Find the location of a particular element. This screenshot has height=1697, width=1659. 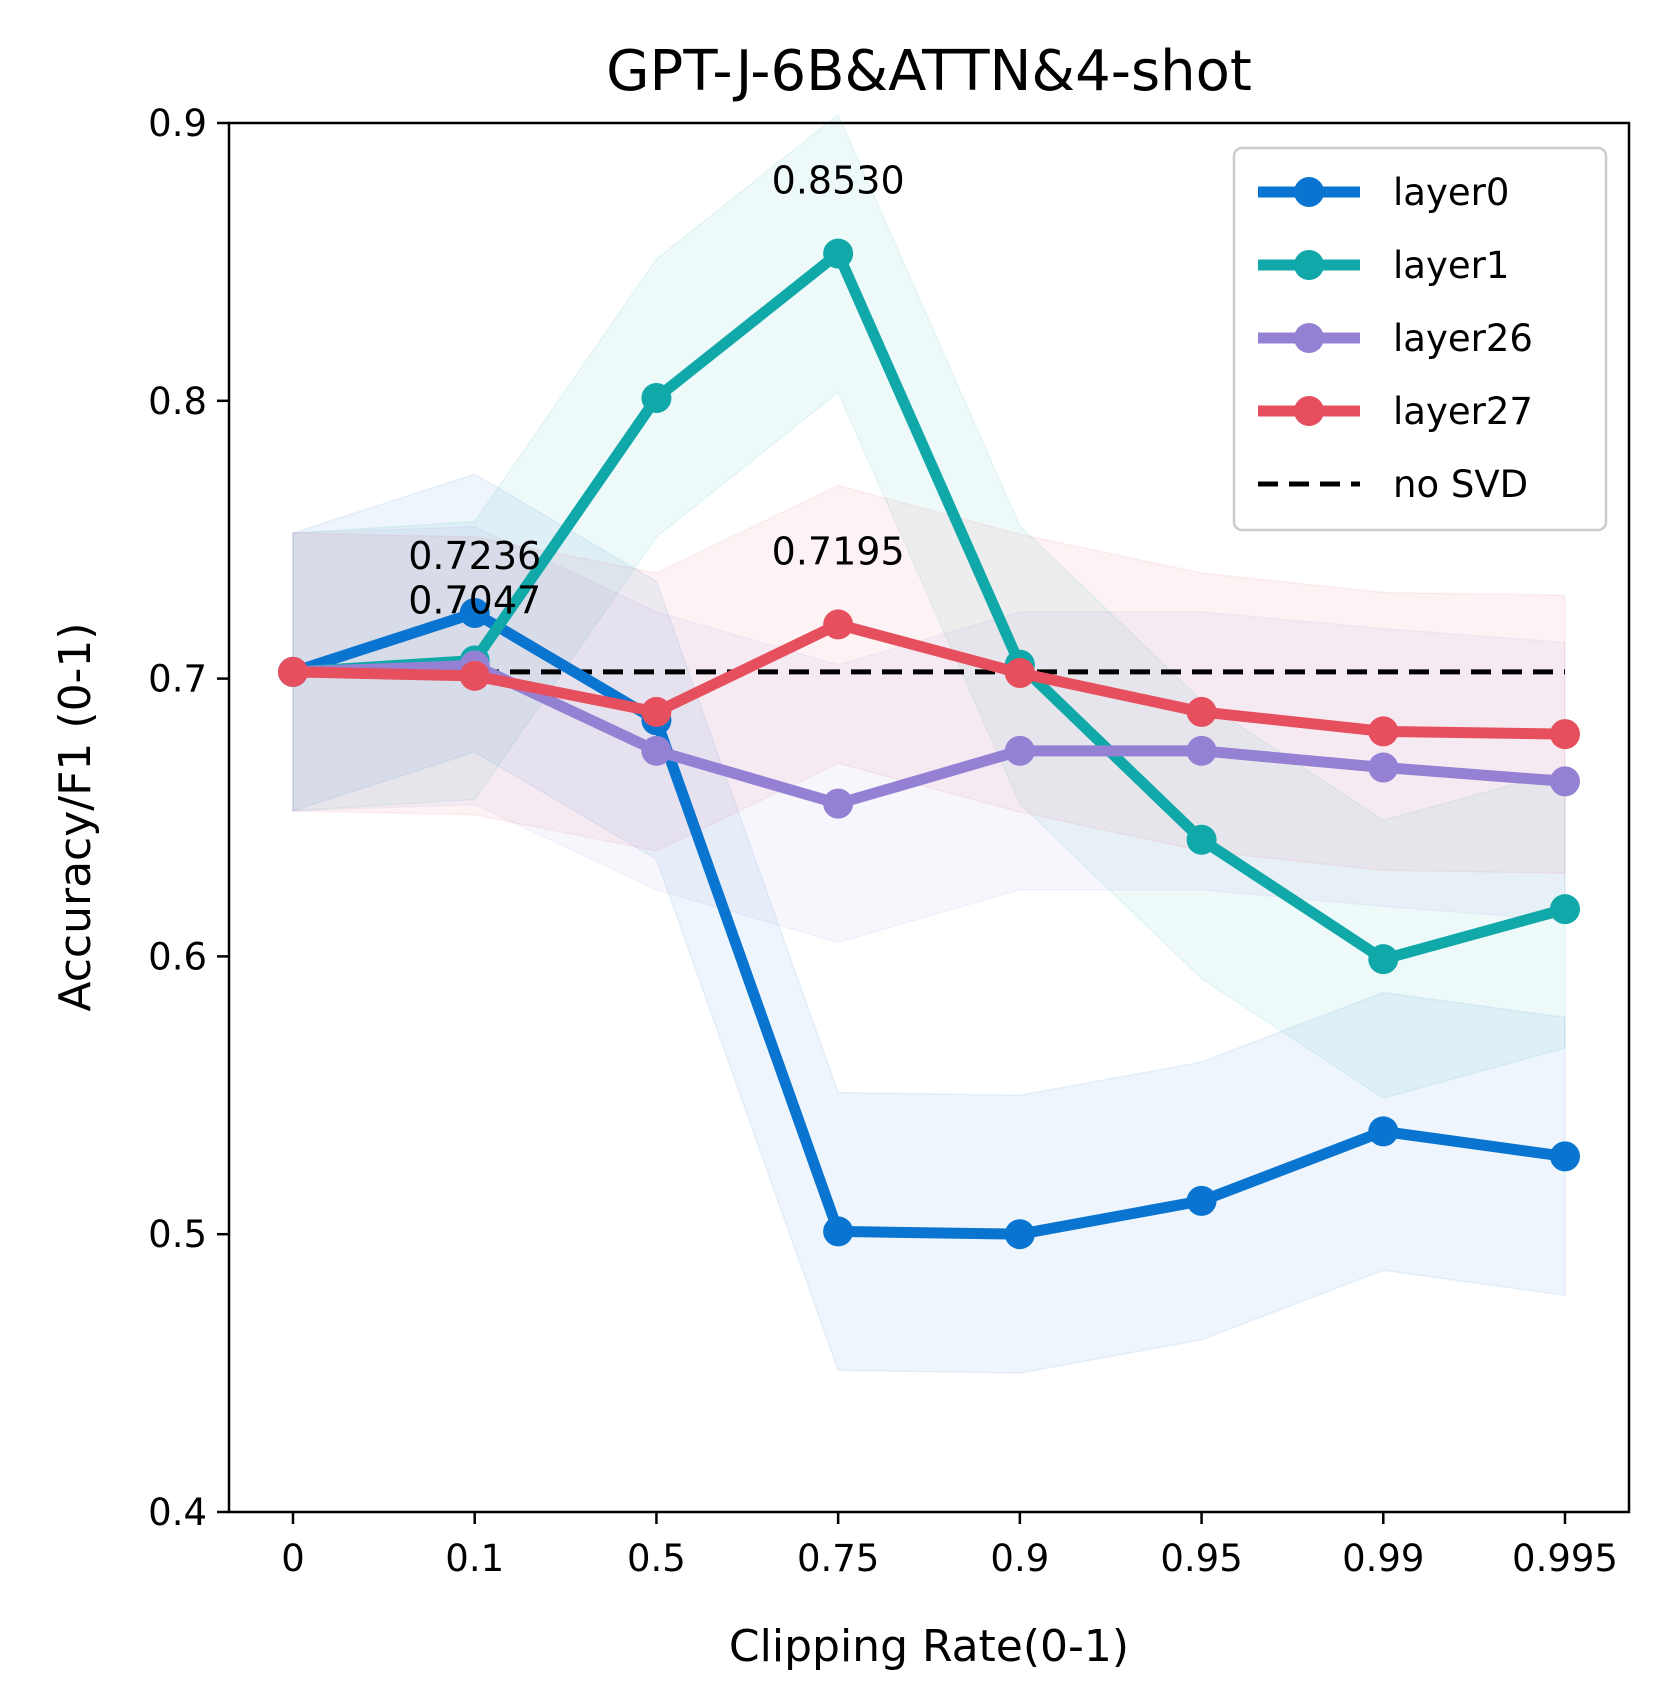

x-tick-label: 0.99 is located at coordinates (1383, 1558).